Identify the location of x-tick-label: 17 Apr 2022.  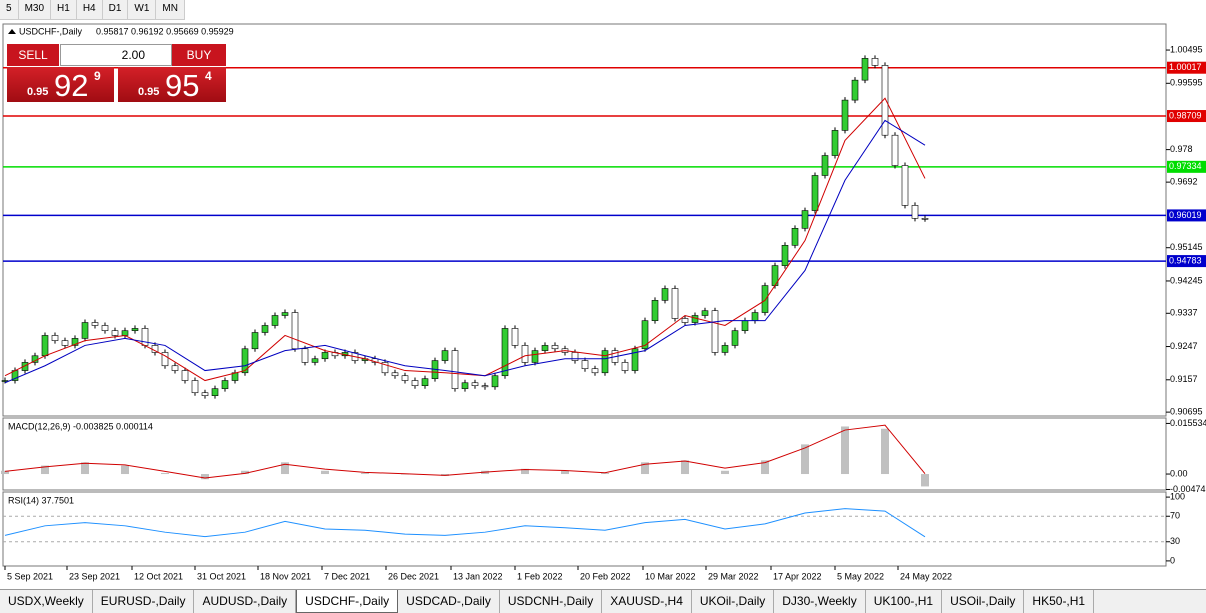
(797, 576).